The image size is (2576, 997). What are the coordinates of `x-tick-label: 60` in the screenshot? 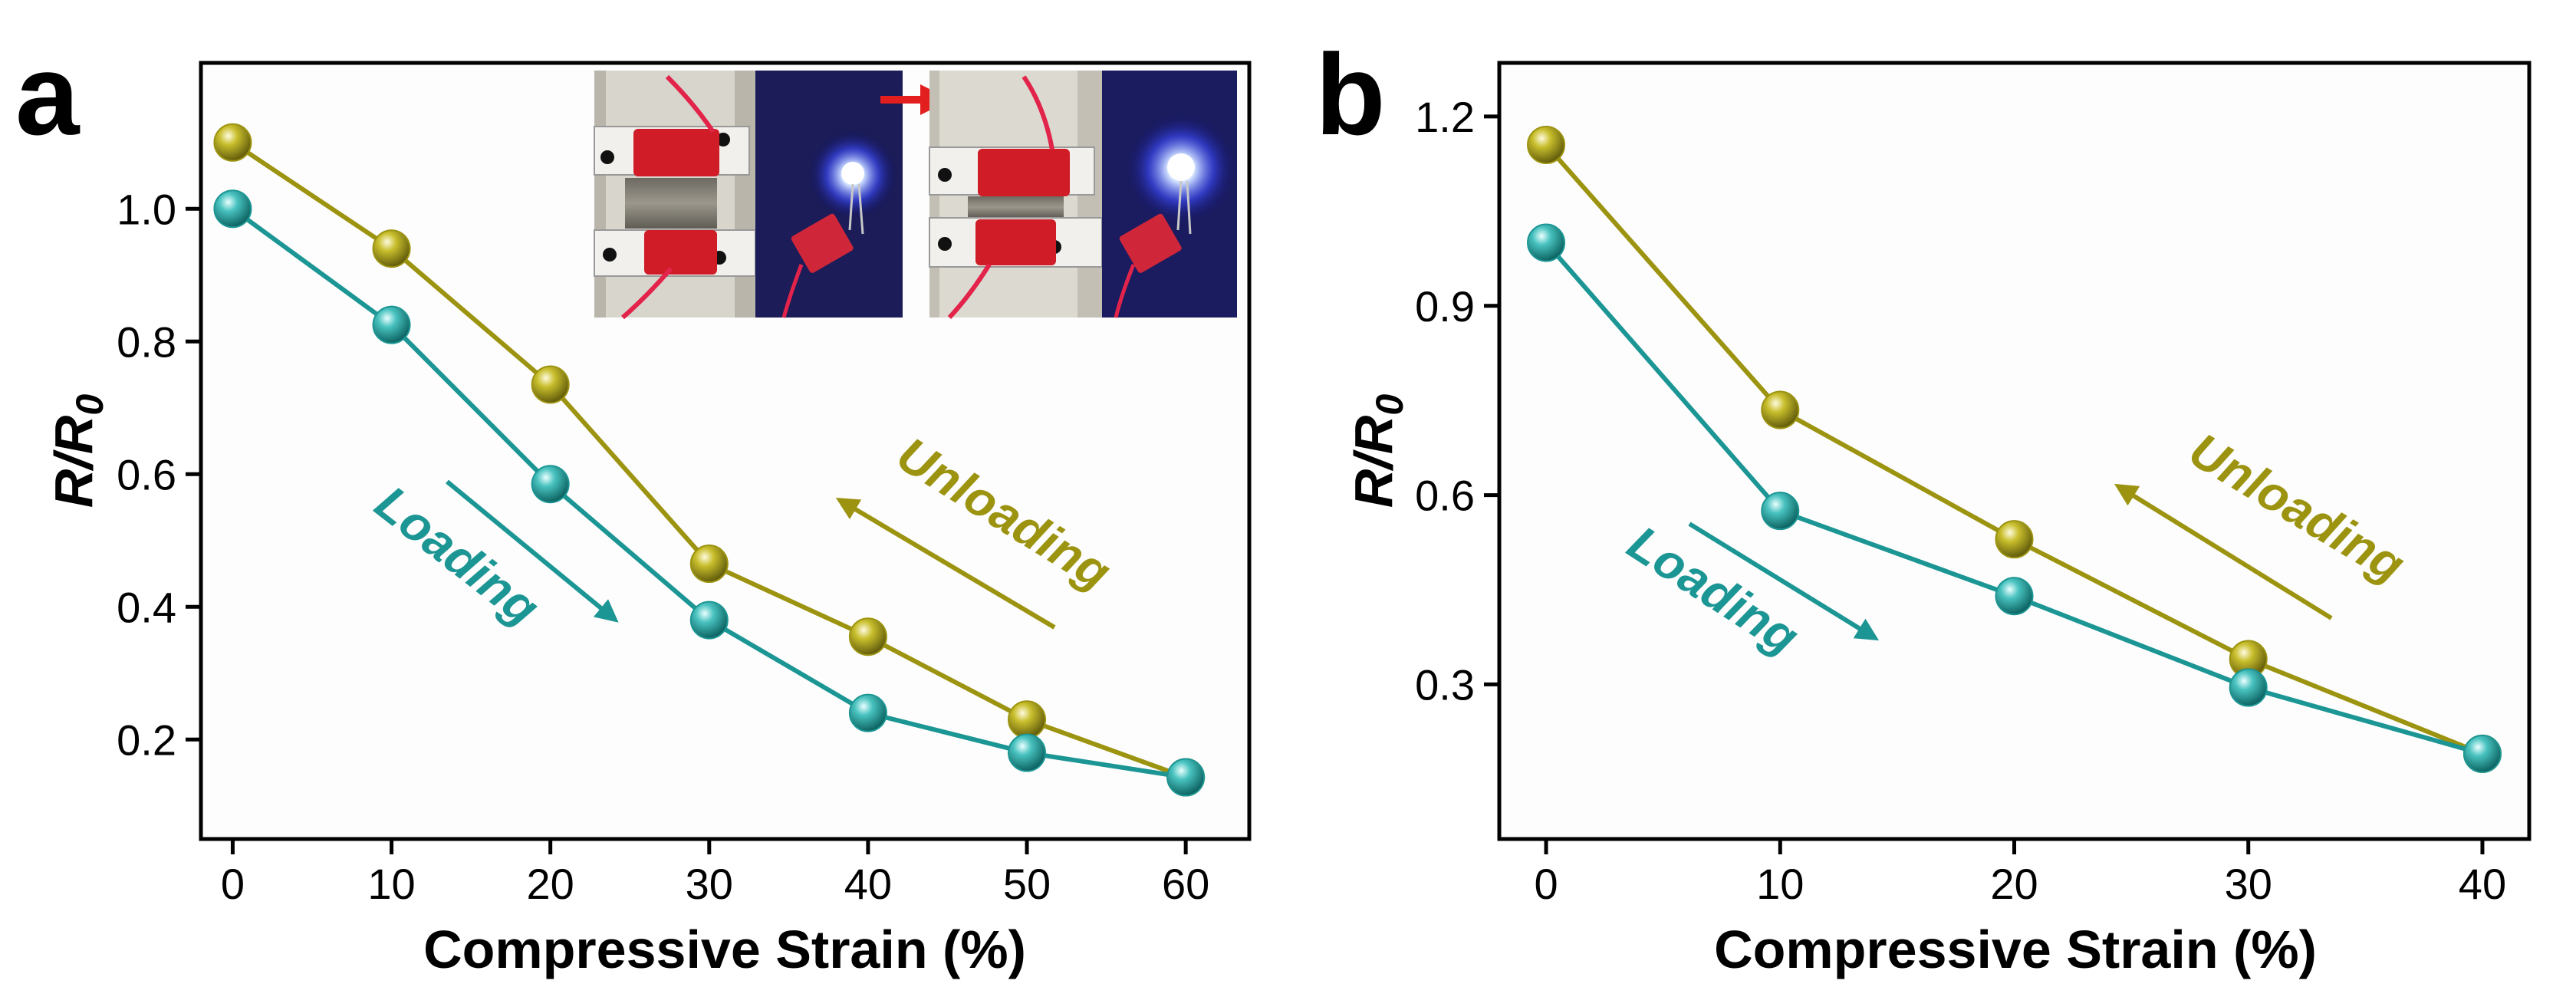 It's located at (1185, 884).